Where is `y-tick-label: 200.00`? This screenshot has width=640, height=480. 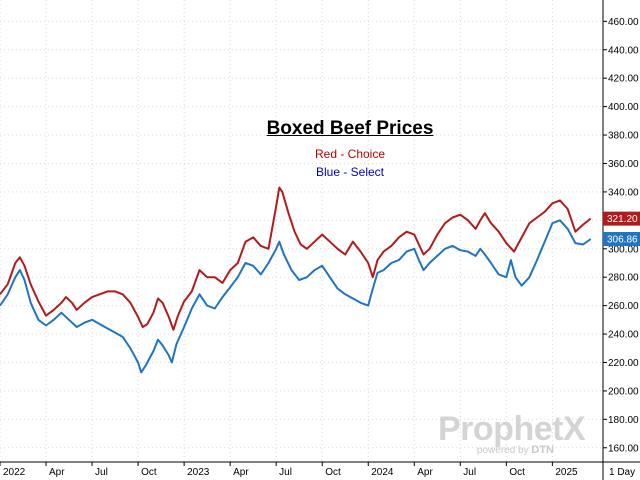
y-tick-label: 200.00 is located at coordinates (623, 391).